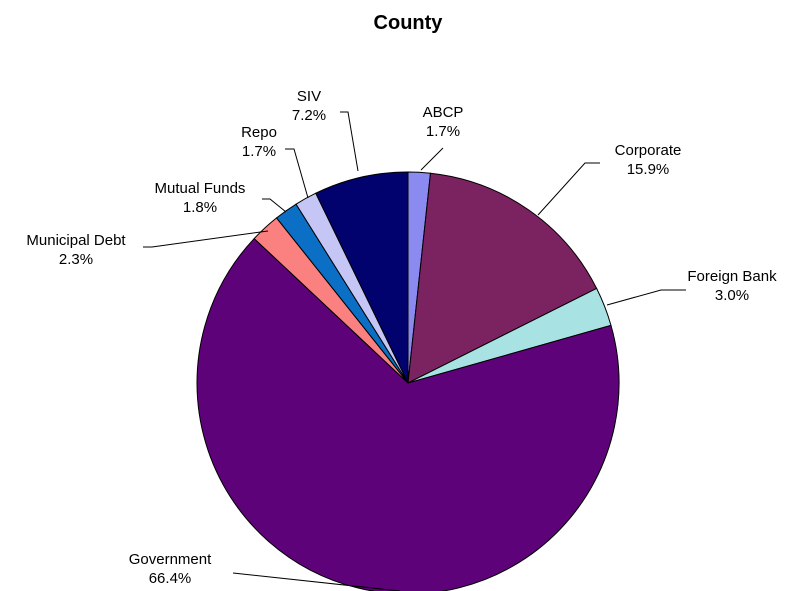 The height and width of the screenshot is (591, 804). Describe the element at coordinates (443, 131) in the screenshot. I see `slice-value-abcp: 1.7%` at that location.